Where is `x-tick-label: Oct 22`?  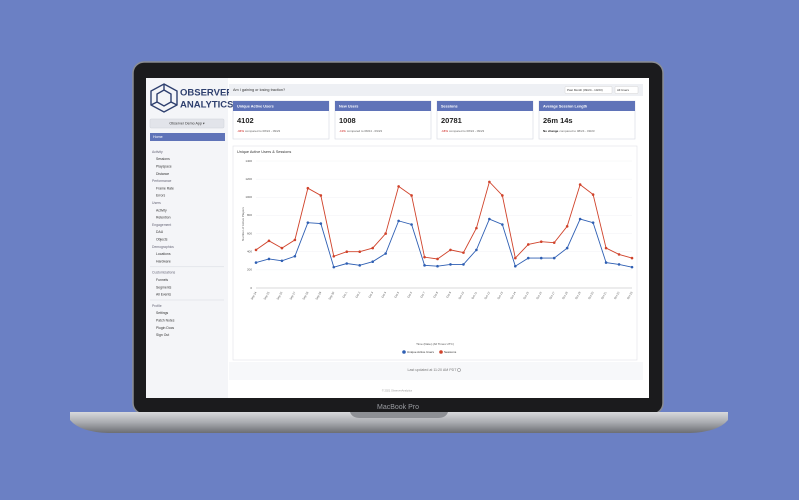
x-tick-label: Oct 22 is located at coordinates (617, 295).